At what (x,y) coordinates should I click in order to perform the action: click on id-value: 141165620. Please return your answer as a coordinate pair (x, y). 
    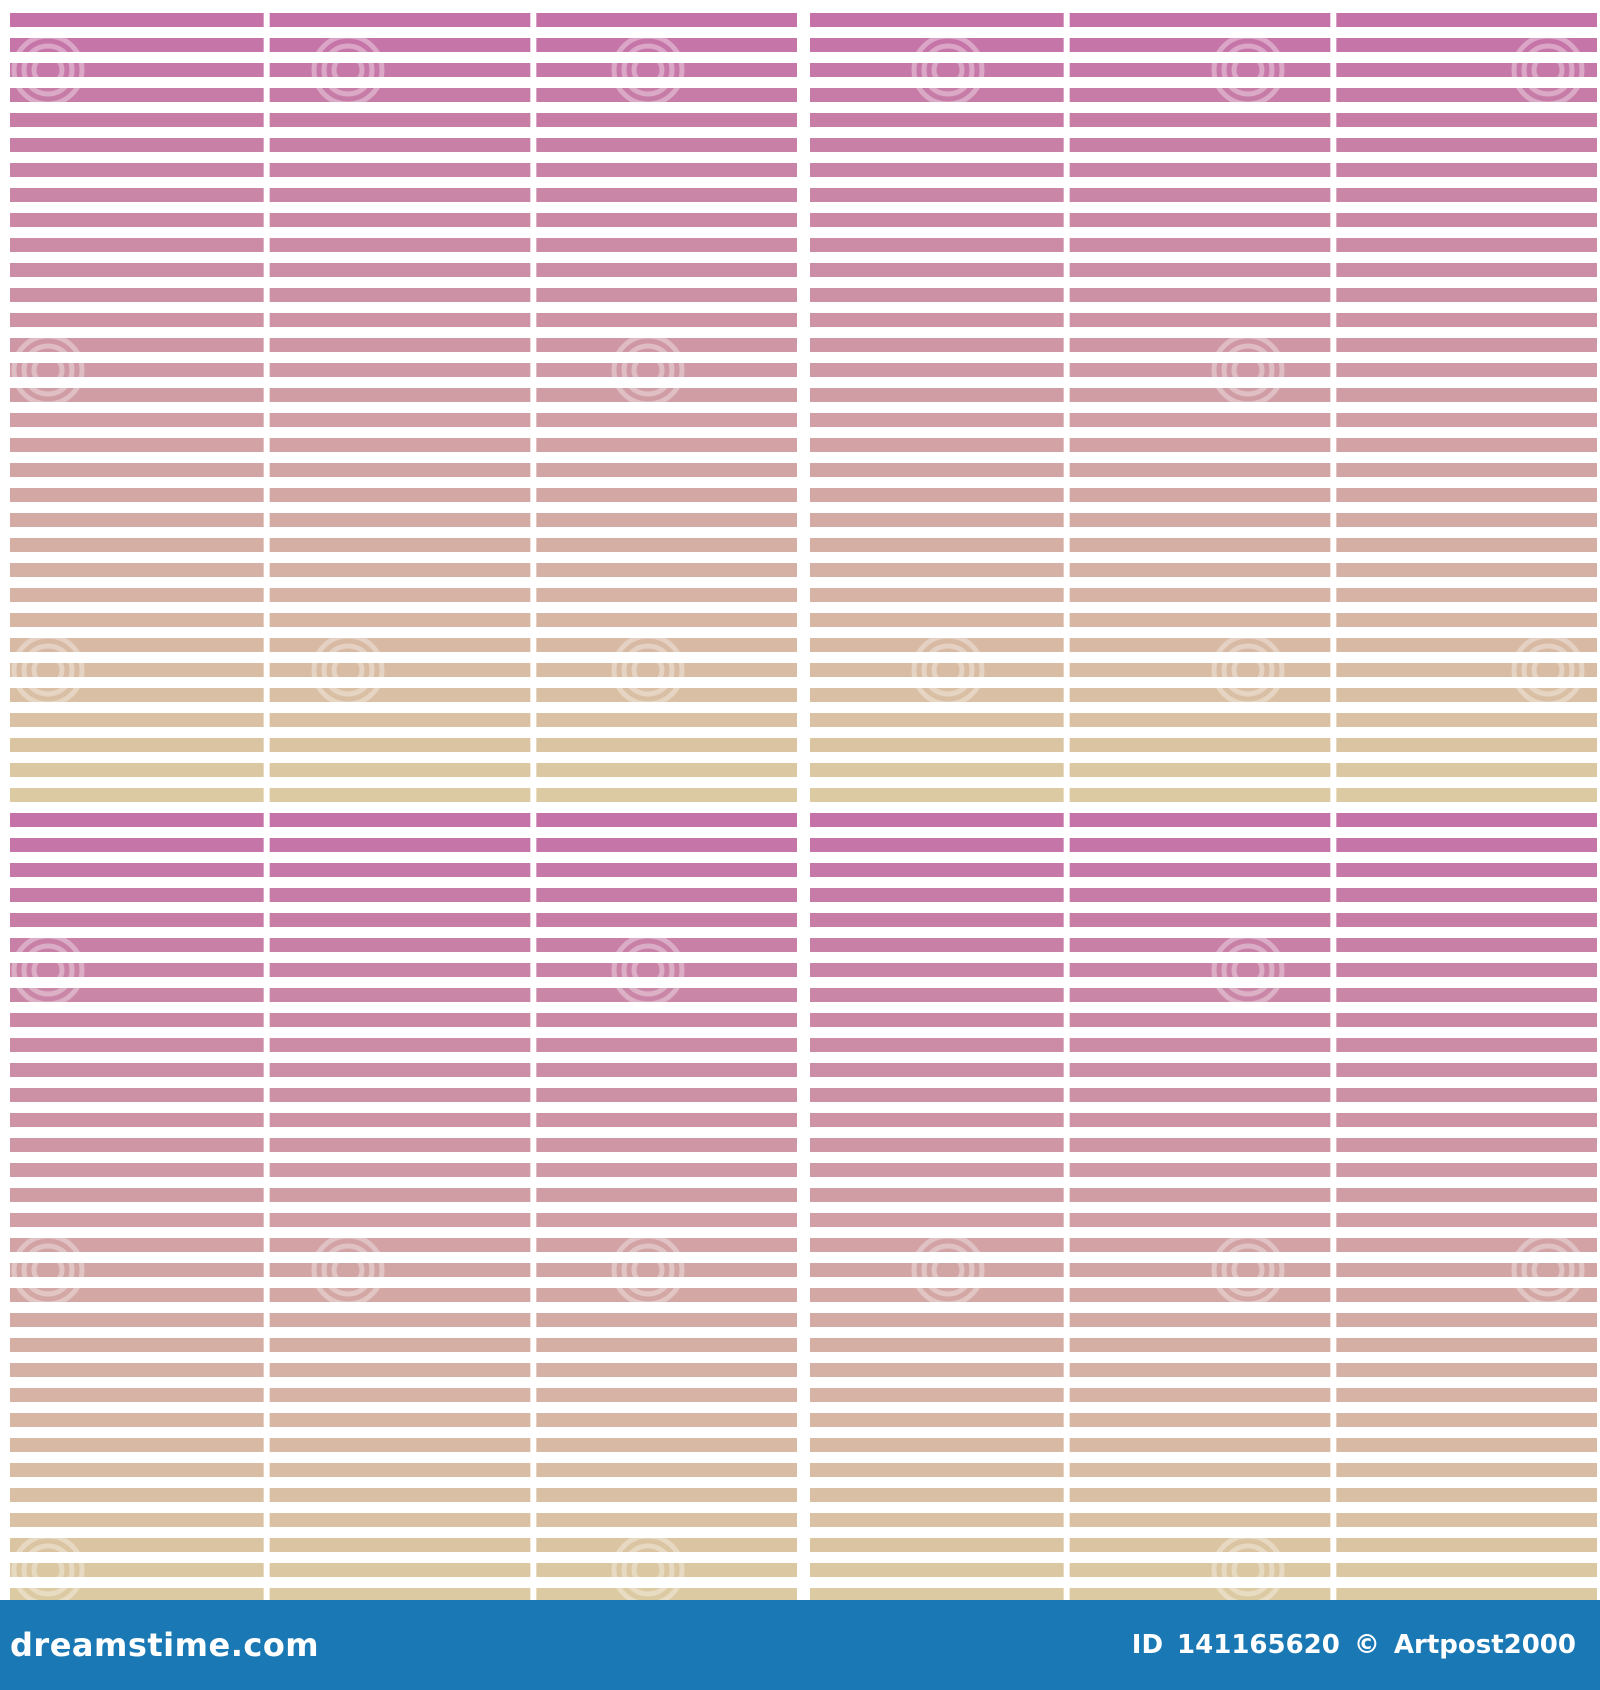
    Looking at the image, I should click on (1258, 1645).